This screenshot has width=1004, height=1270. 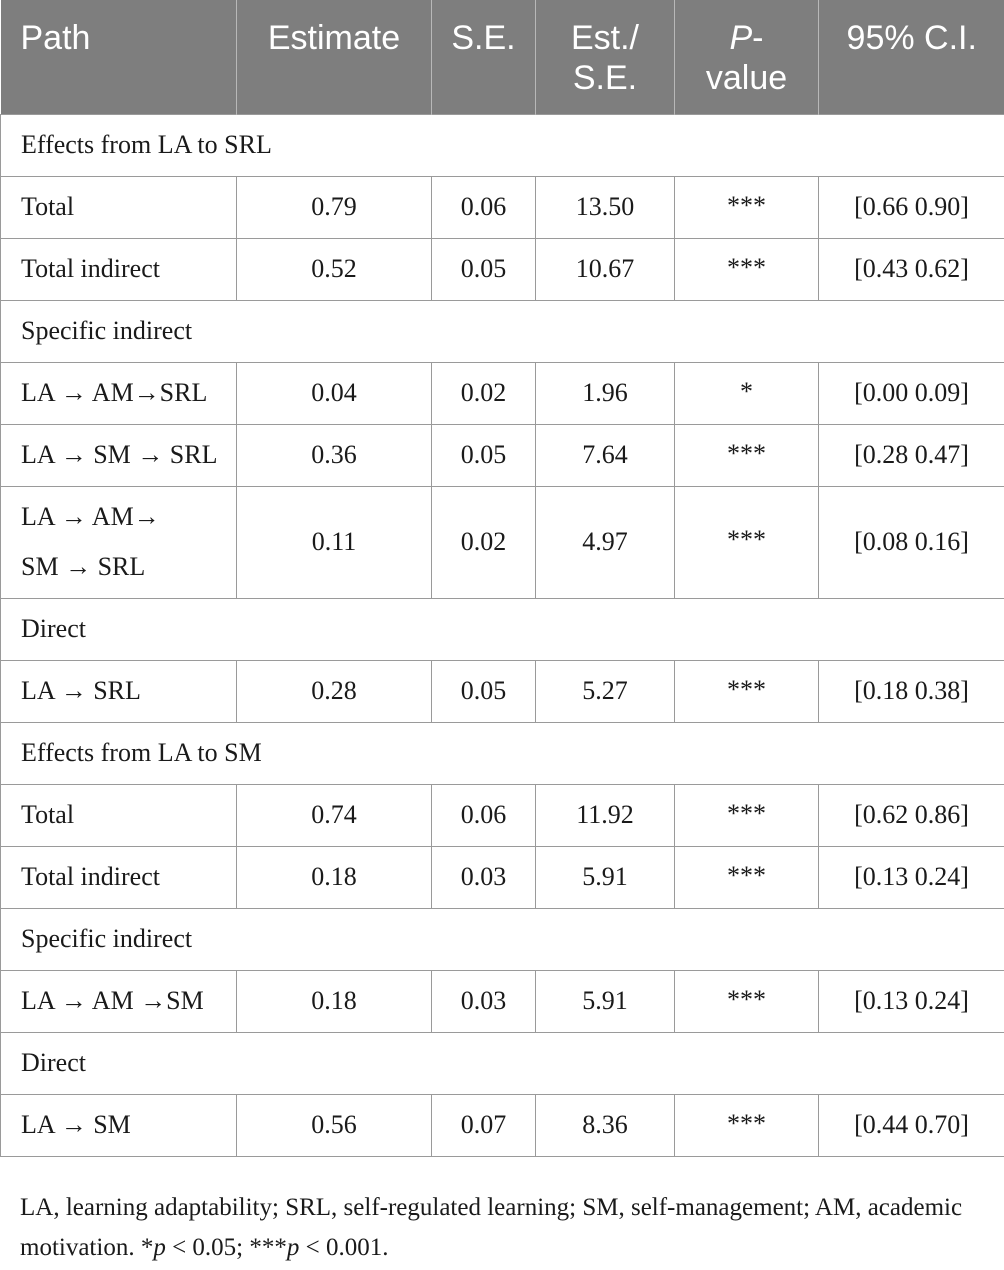 I want to click on cell-estimate: 0.52, so click(x=334, y=269).